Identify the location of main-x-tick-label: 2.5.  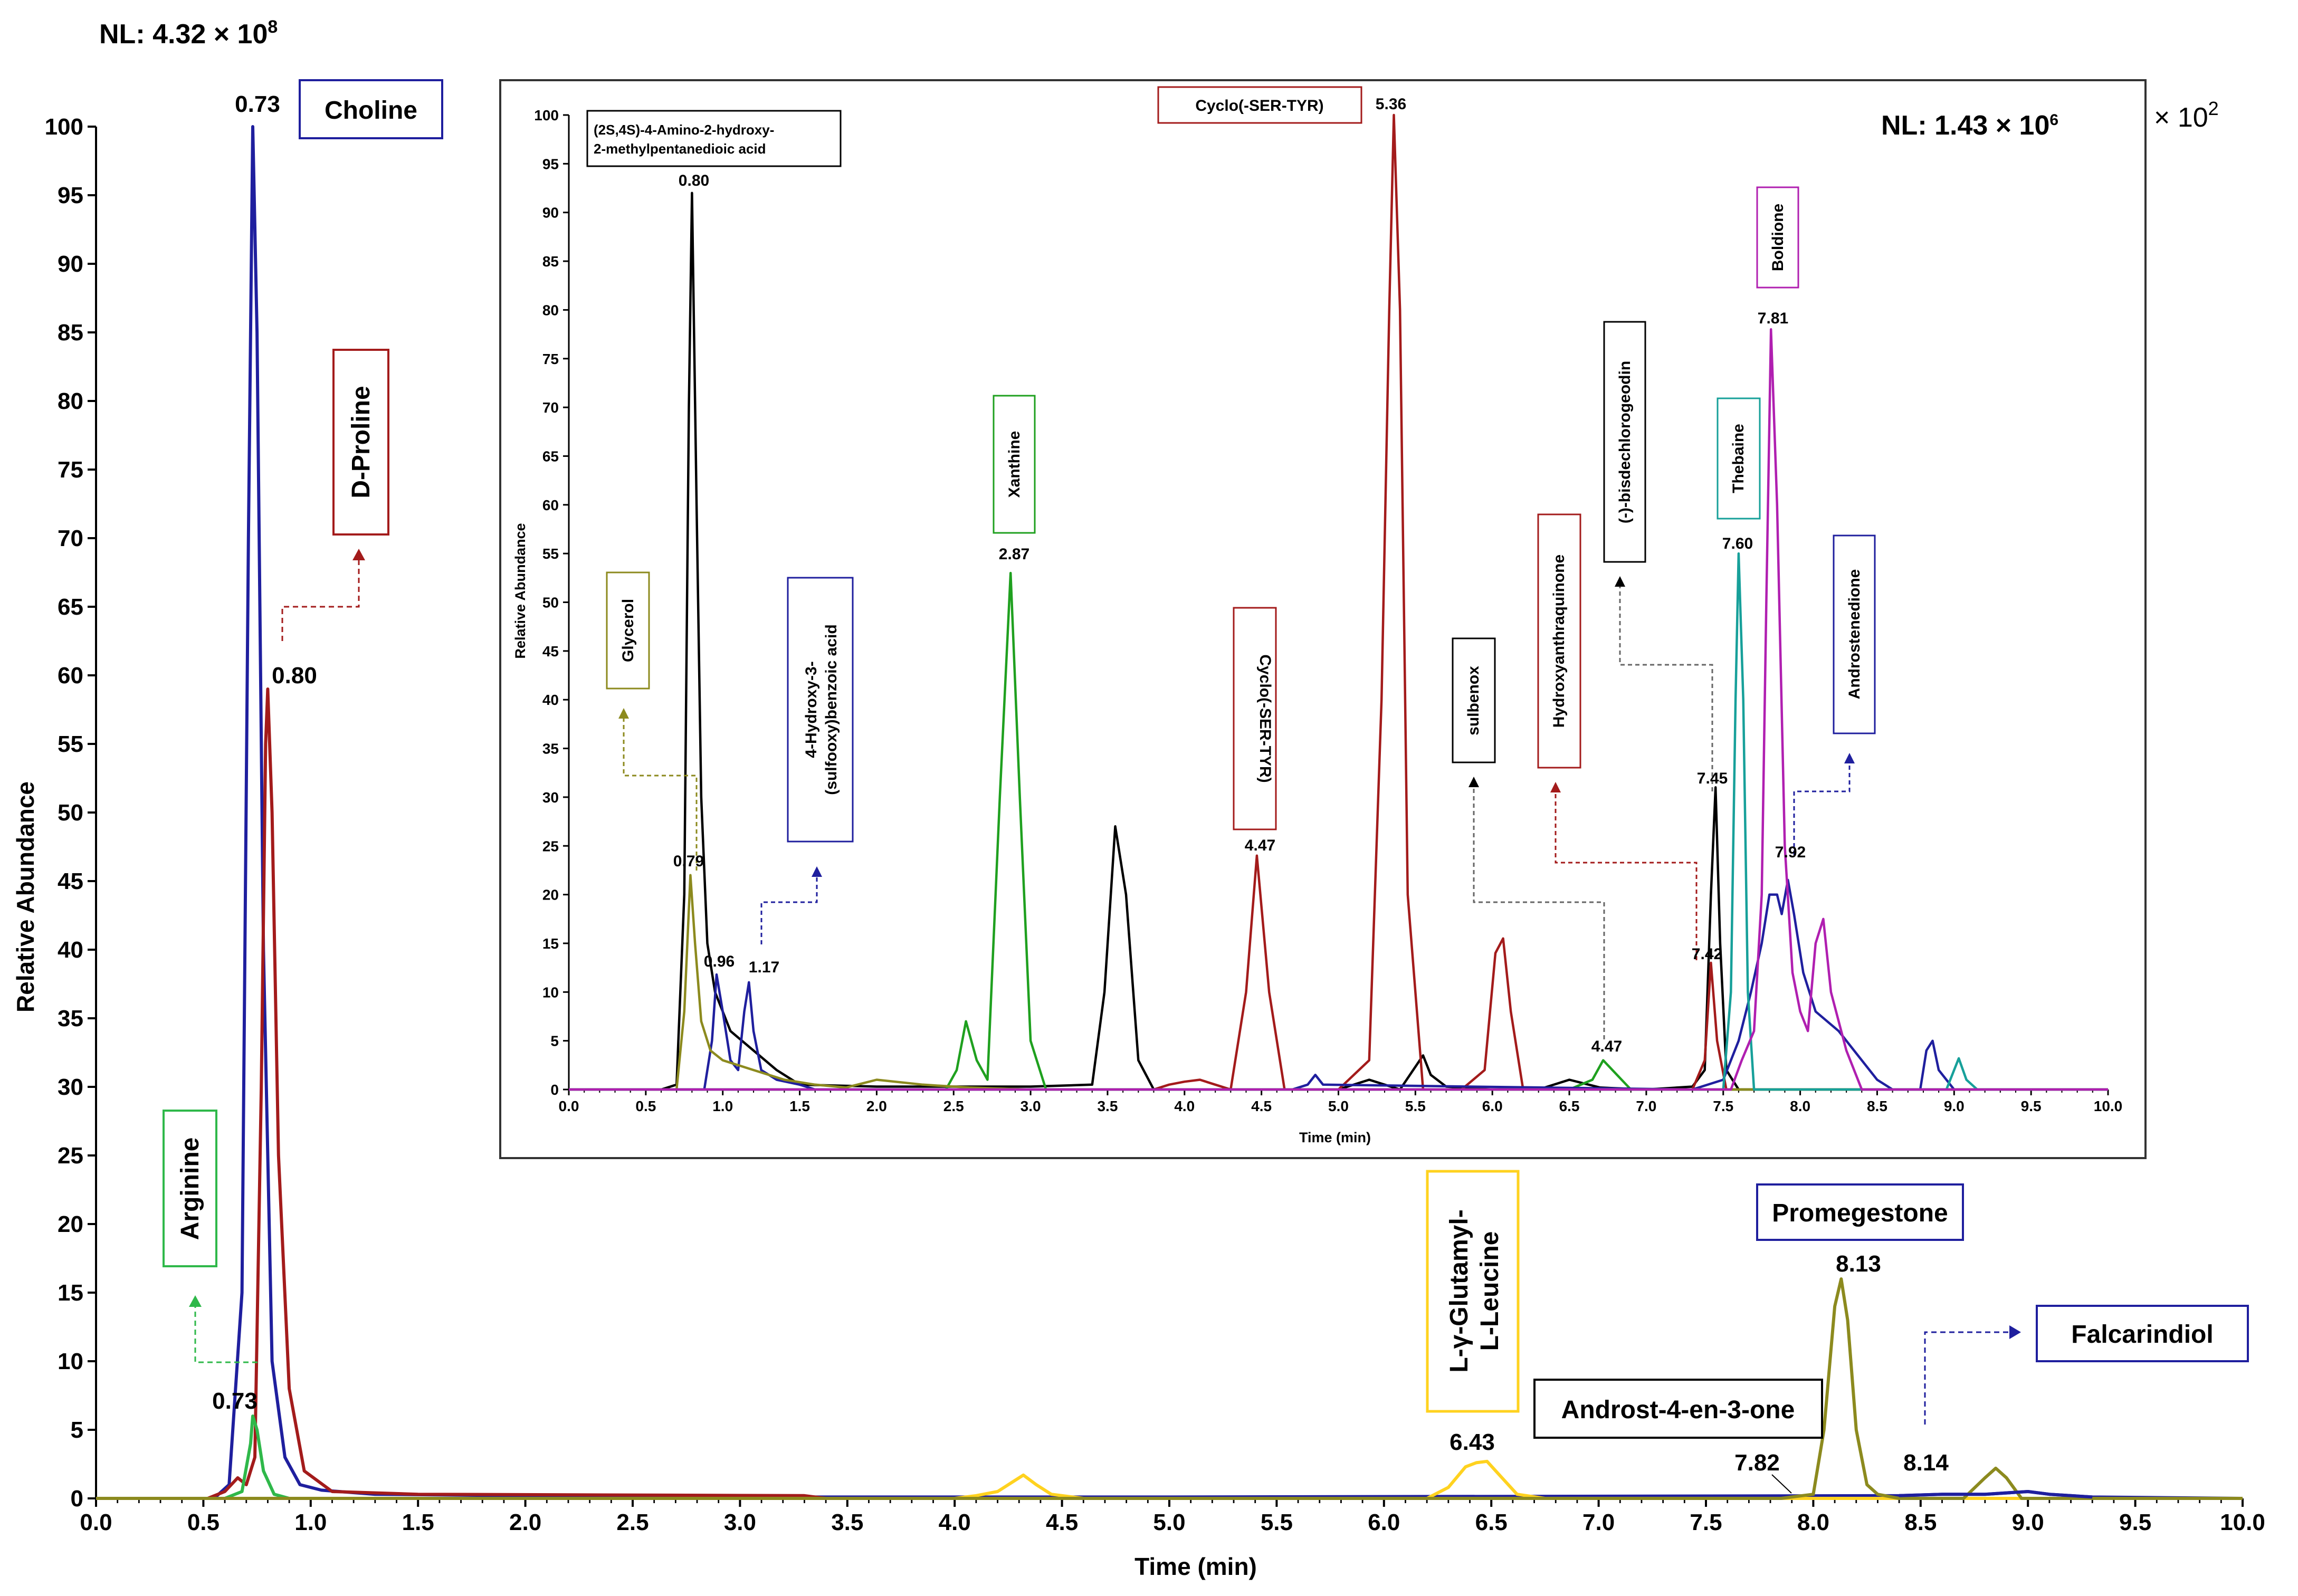
(633, 1522).